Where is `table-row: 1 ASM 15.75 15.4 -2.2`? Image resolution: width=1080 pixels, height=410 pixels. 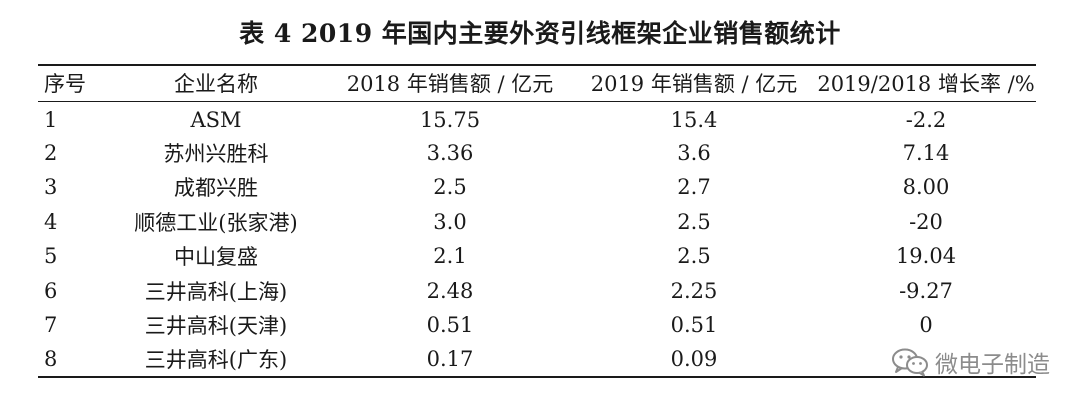 table-row: 1 ASM 15.75 15.4 -2.2 is located at coordinates (537, 118).